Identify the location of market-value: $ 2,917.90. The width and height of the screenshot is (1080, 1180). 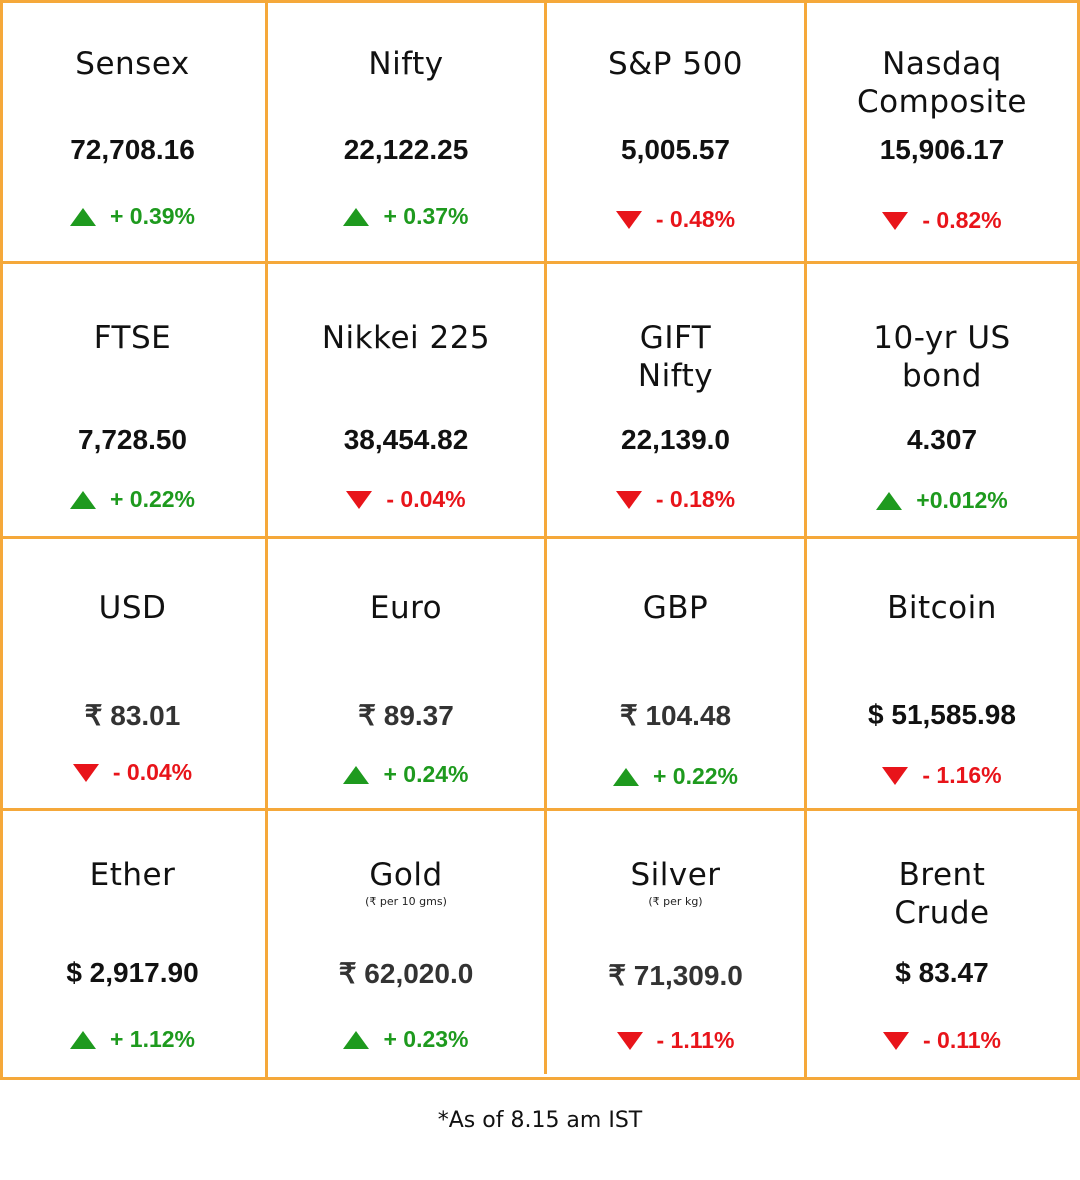
(132, 972).